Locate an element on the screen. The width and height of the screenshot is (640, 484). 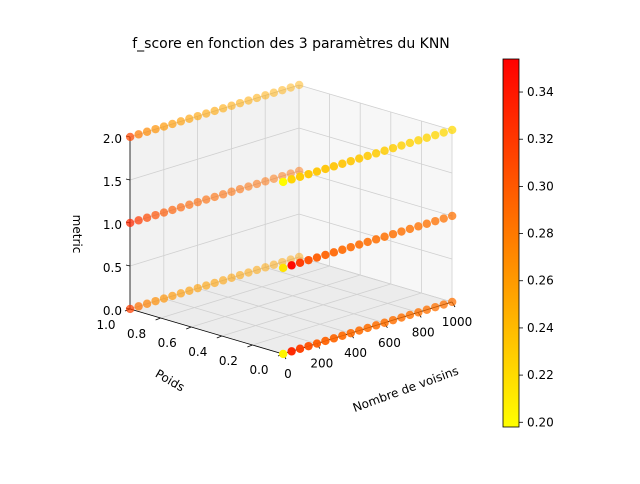
x-tick-label: 400 is located at coordinates (355, 353).